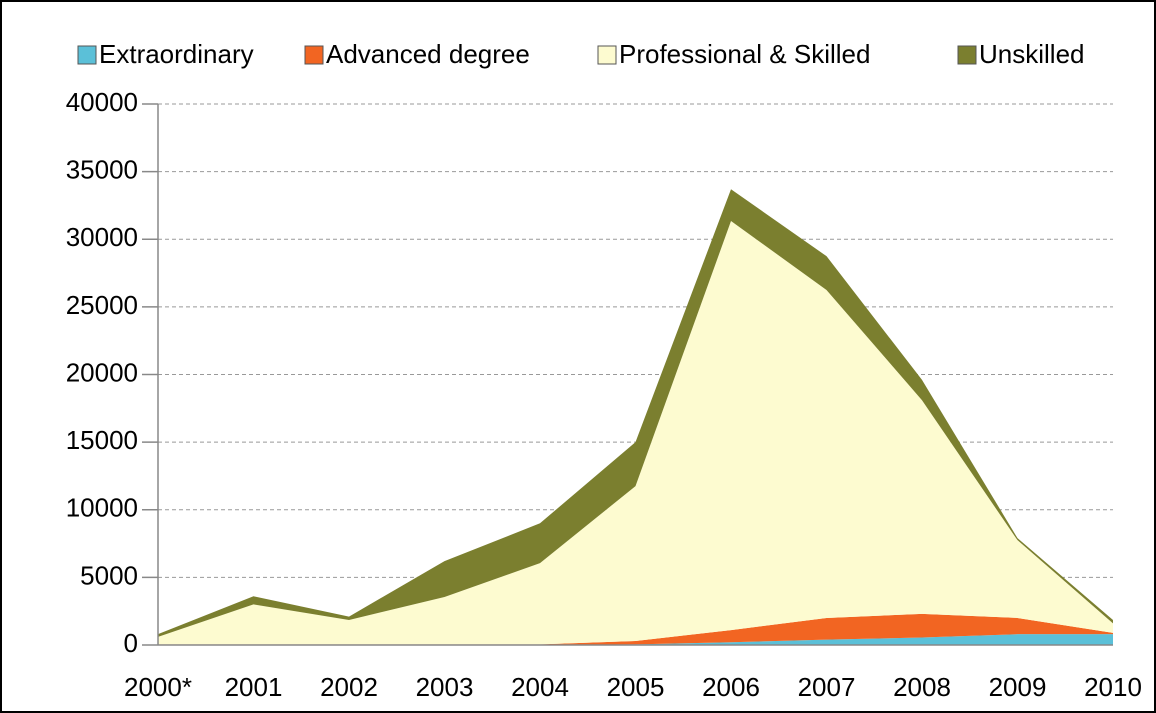 Image resolution: width=1156 pixels, height=713 pixels. Describe the element at coordinates (428, 54) in the screenshot. I see `legend-label: Advanced degree` at that location.